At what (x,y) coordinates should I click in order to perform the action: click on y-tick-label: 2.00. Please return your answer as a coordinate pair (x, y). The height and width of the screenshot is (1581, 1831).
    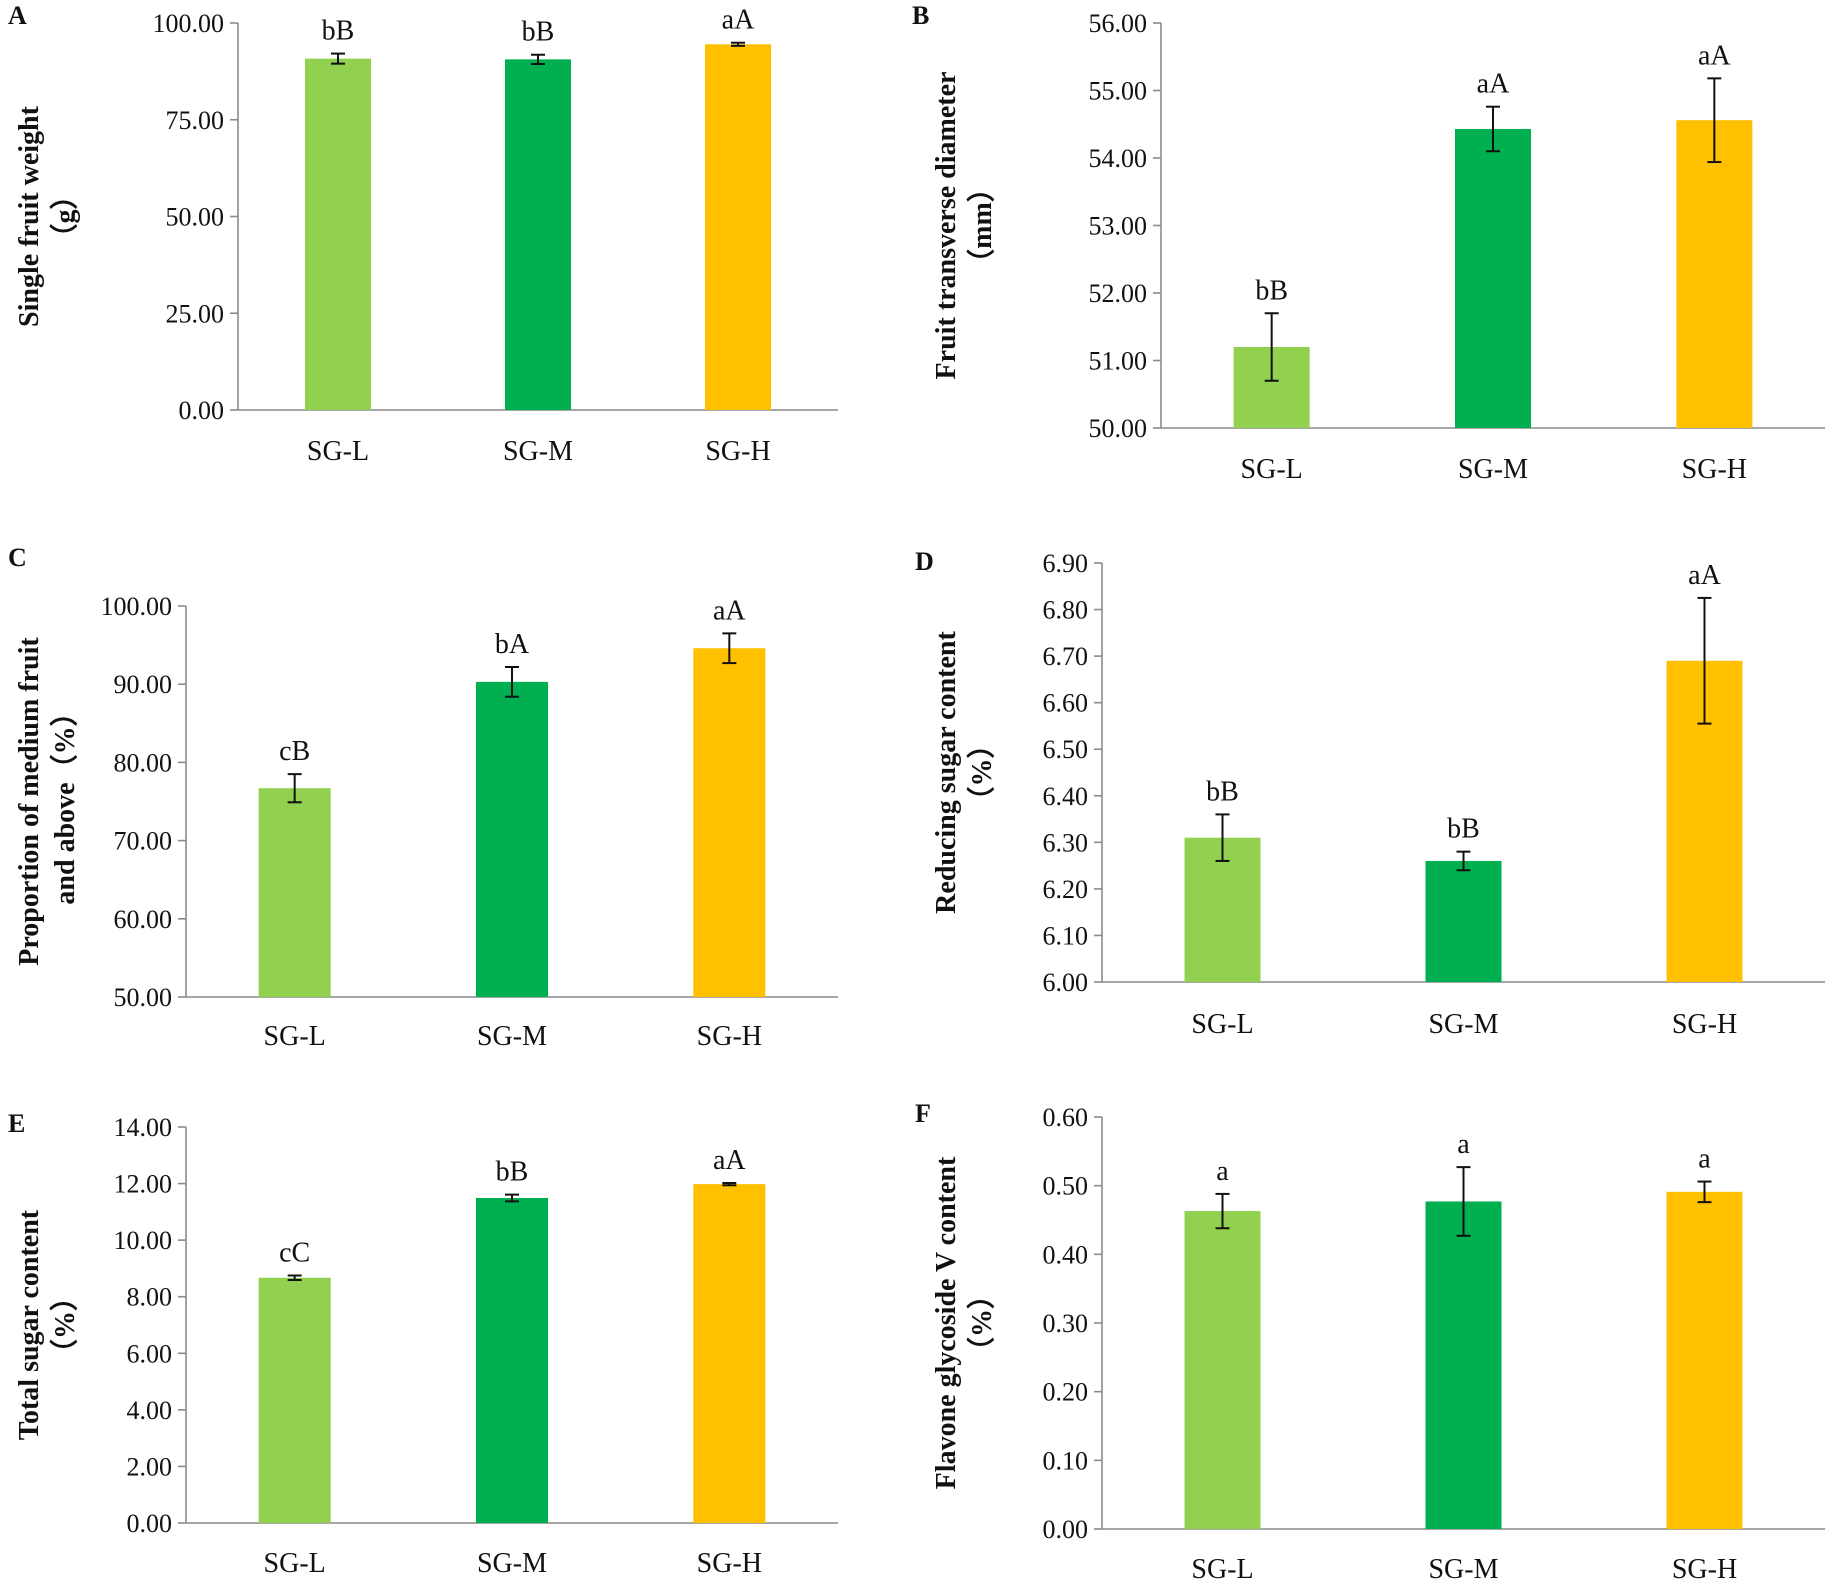
    Looking at the image, I should click on (150, 1466).